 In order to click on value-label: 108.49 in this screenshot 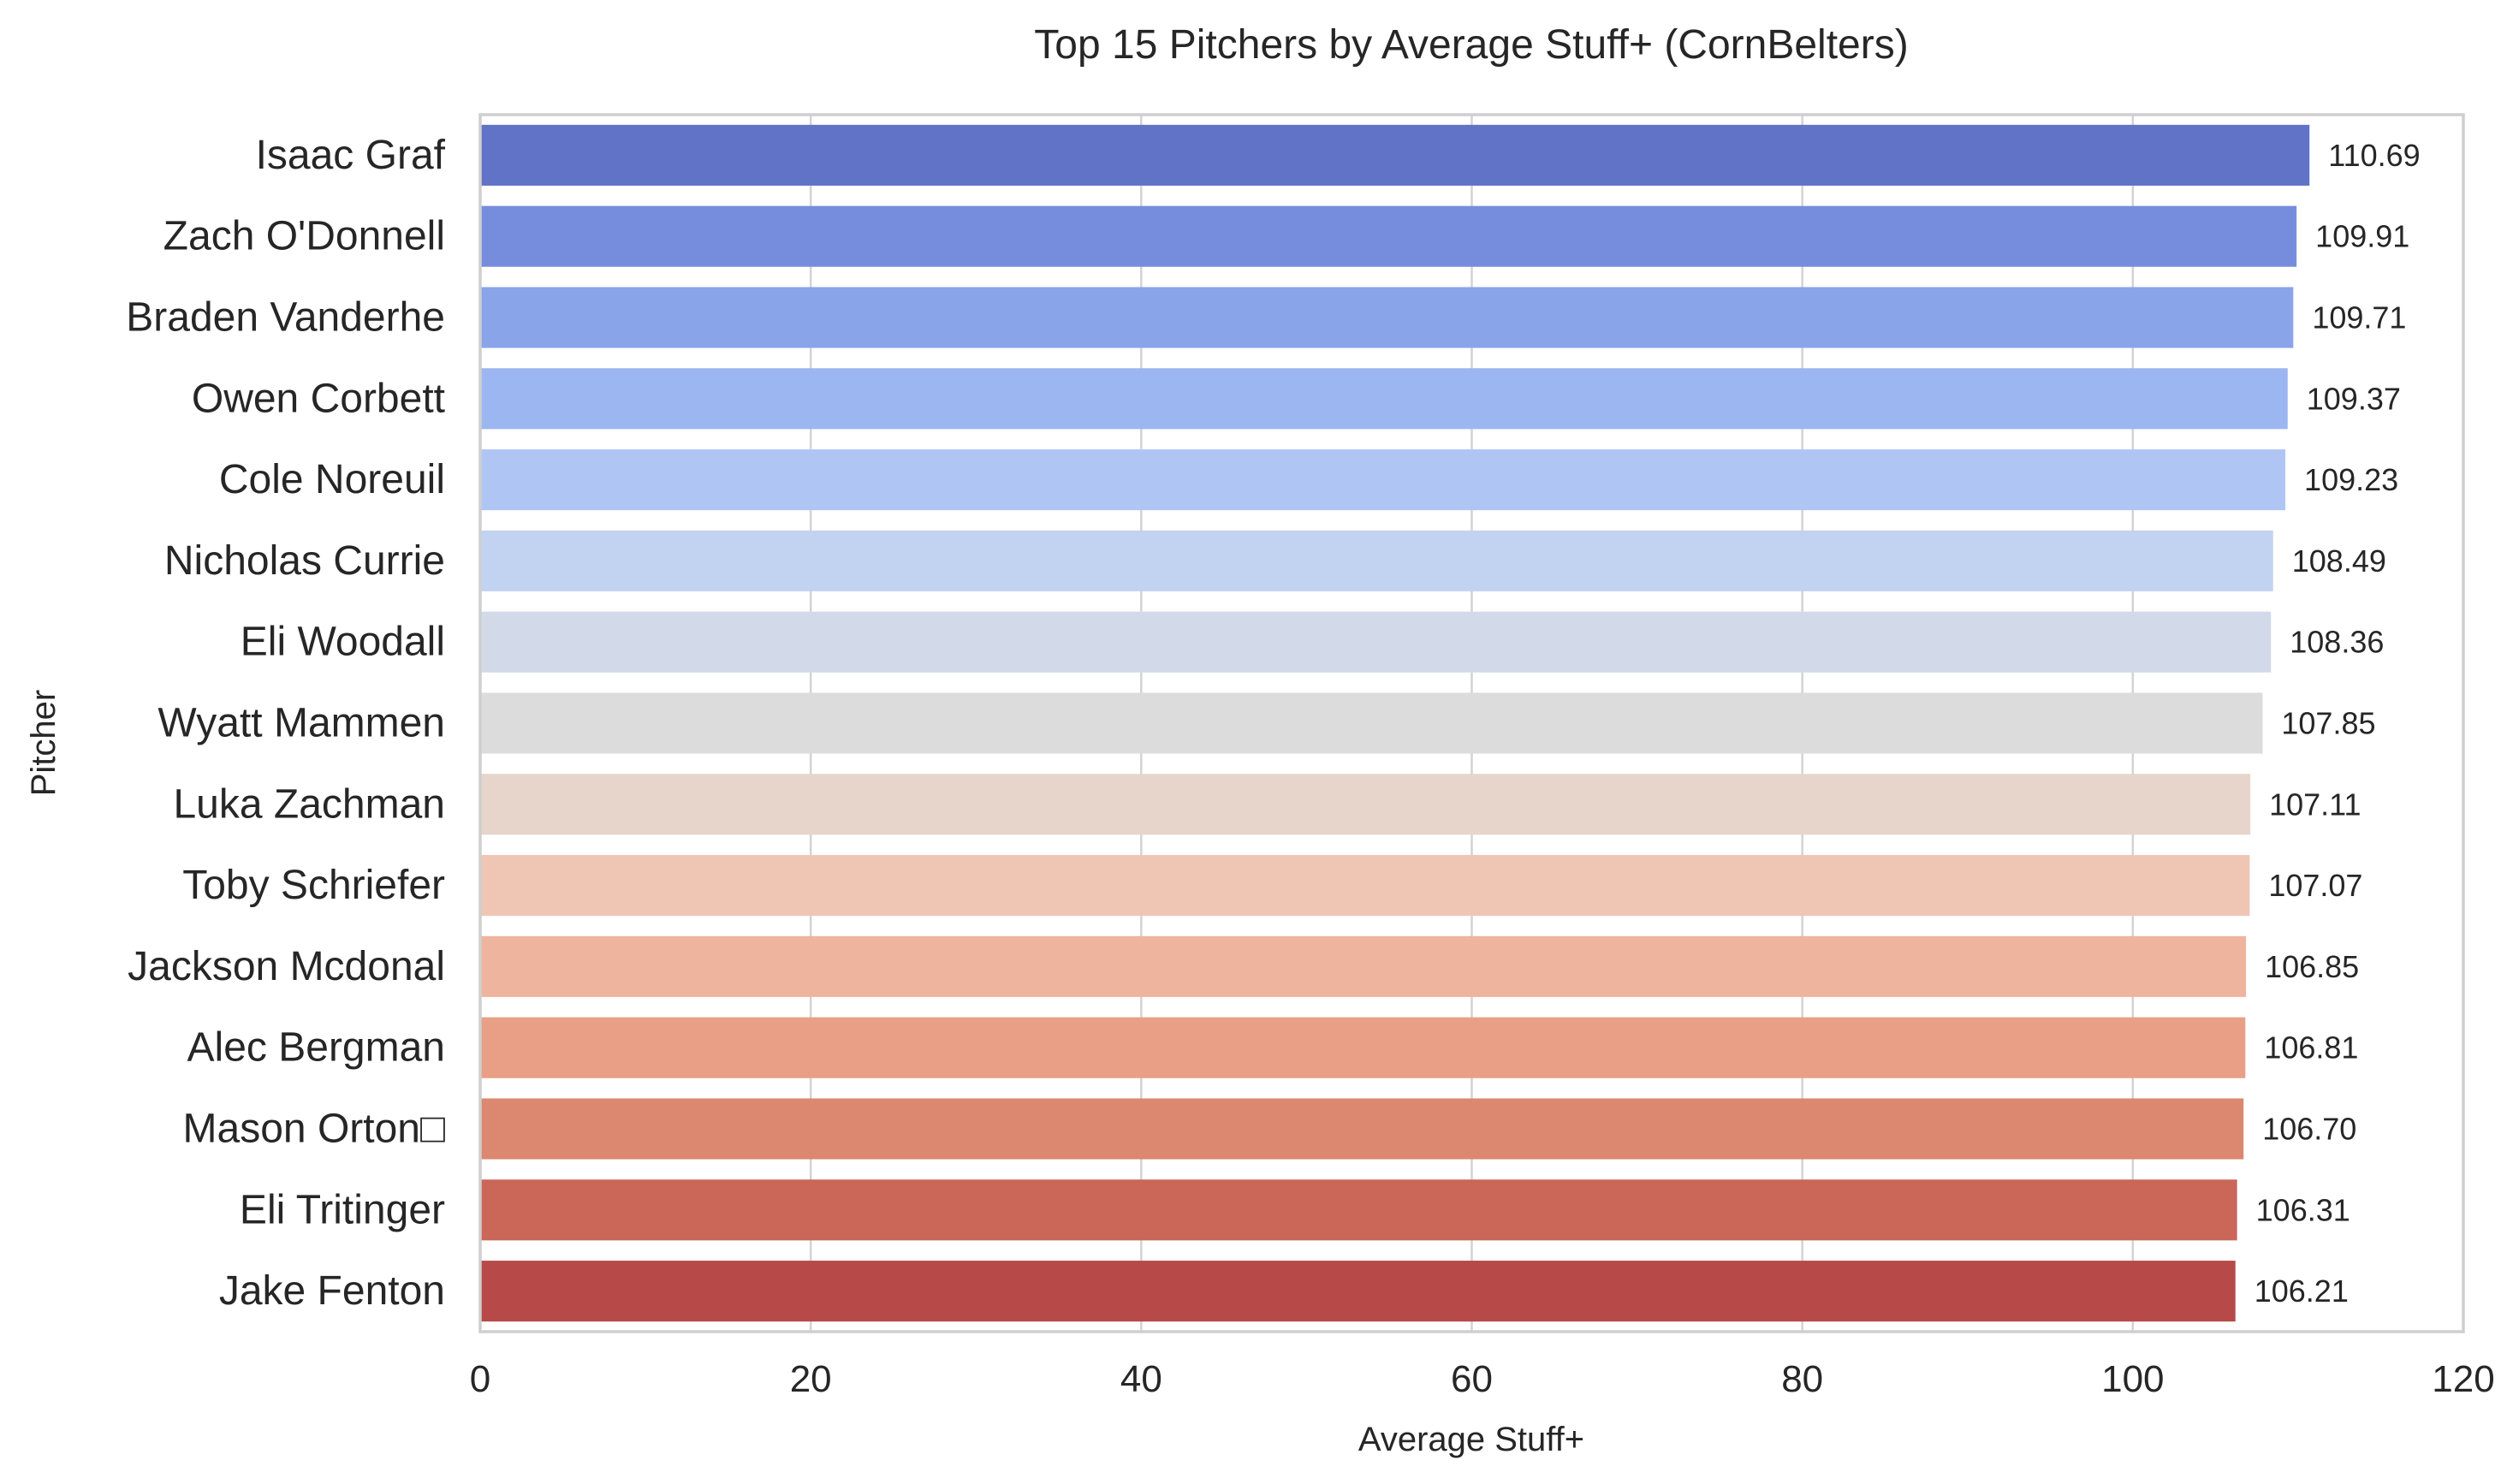, I will do `click(2339, 561)`.